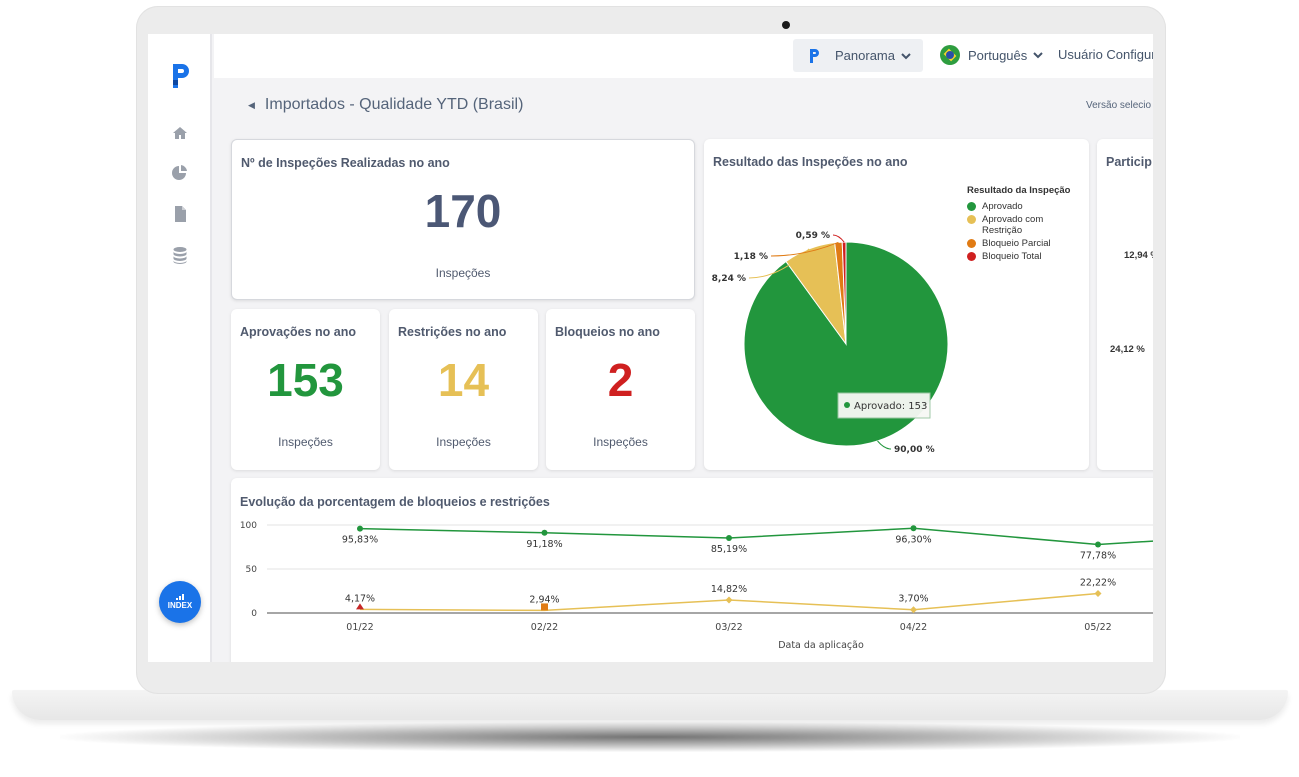 The height and width of the screenshot is (777, 1299). Describe the element at coordinates (254, 614) in the screenshot. I see `y-tick-label: 0` at that location.